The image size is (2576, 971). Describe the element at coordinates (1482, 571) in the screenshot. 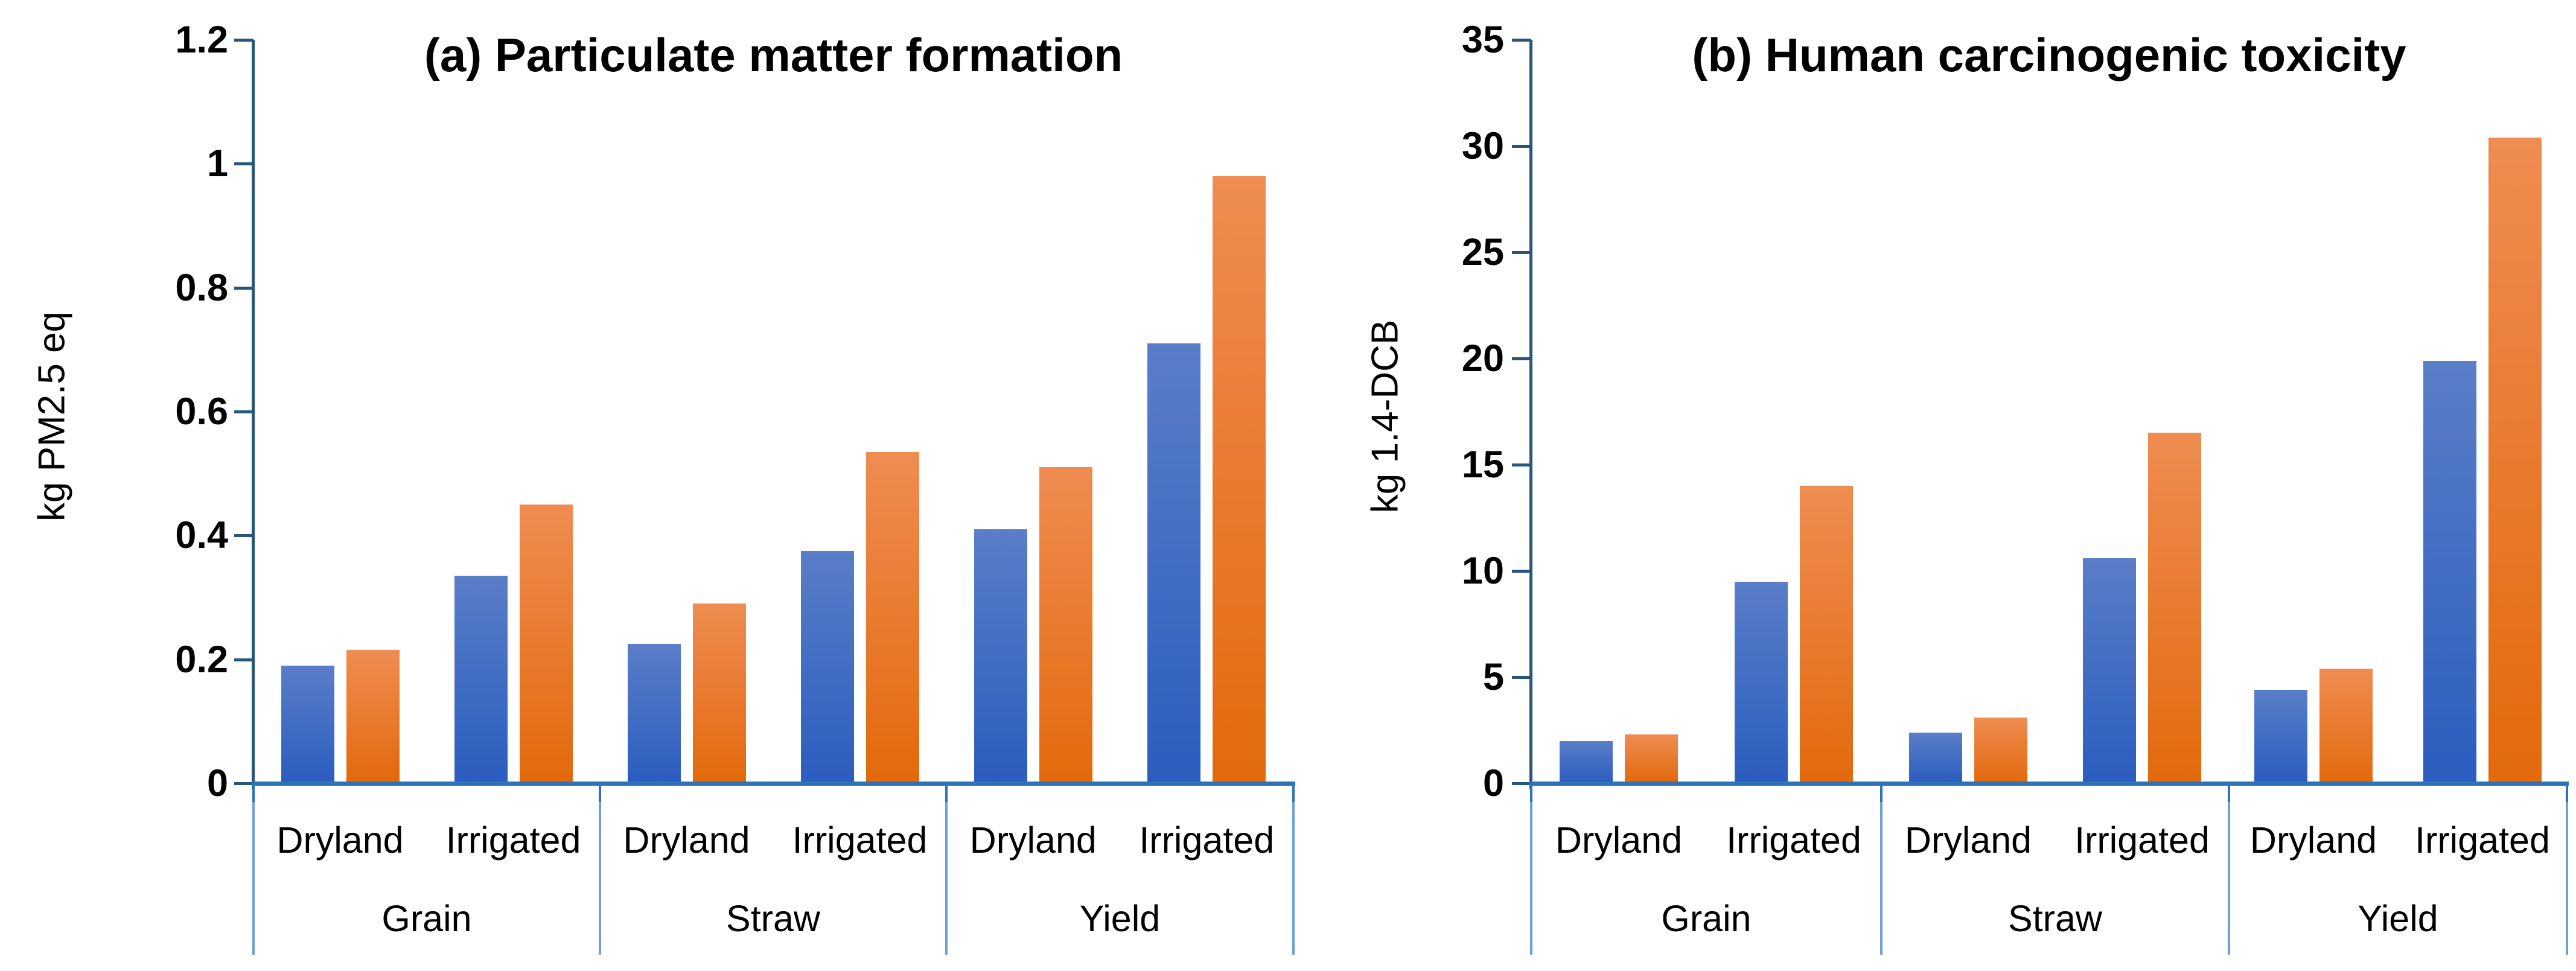

I see `y-tick-label-b: 10` at that location.